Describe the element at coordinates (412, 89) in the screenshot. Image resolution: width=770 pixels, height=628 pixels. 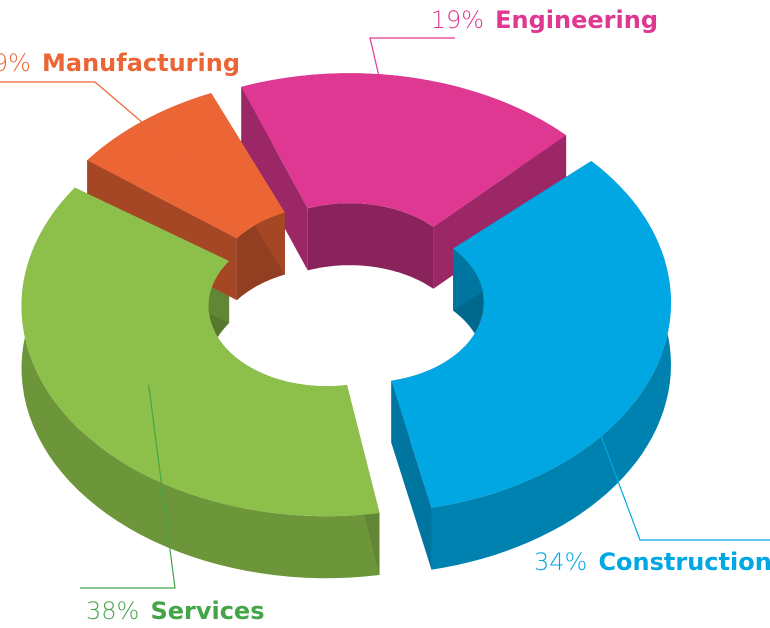
I see `engineering-leader-line` at that location.